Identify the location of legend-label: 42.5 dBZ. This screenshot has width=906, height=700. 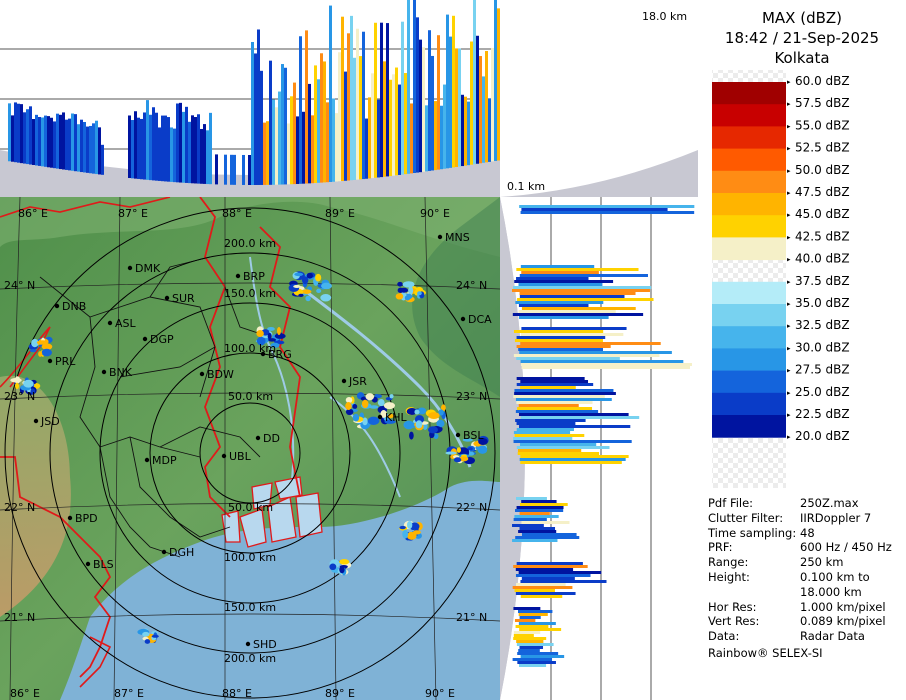
(822, 236).